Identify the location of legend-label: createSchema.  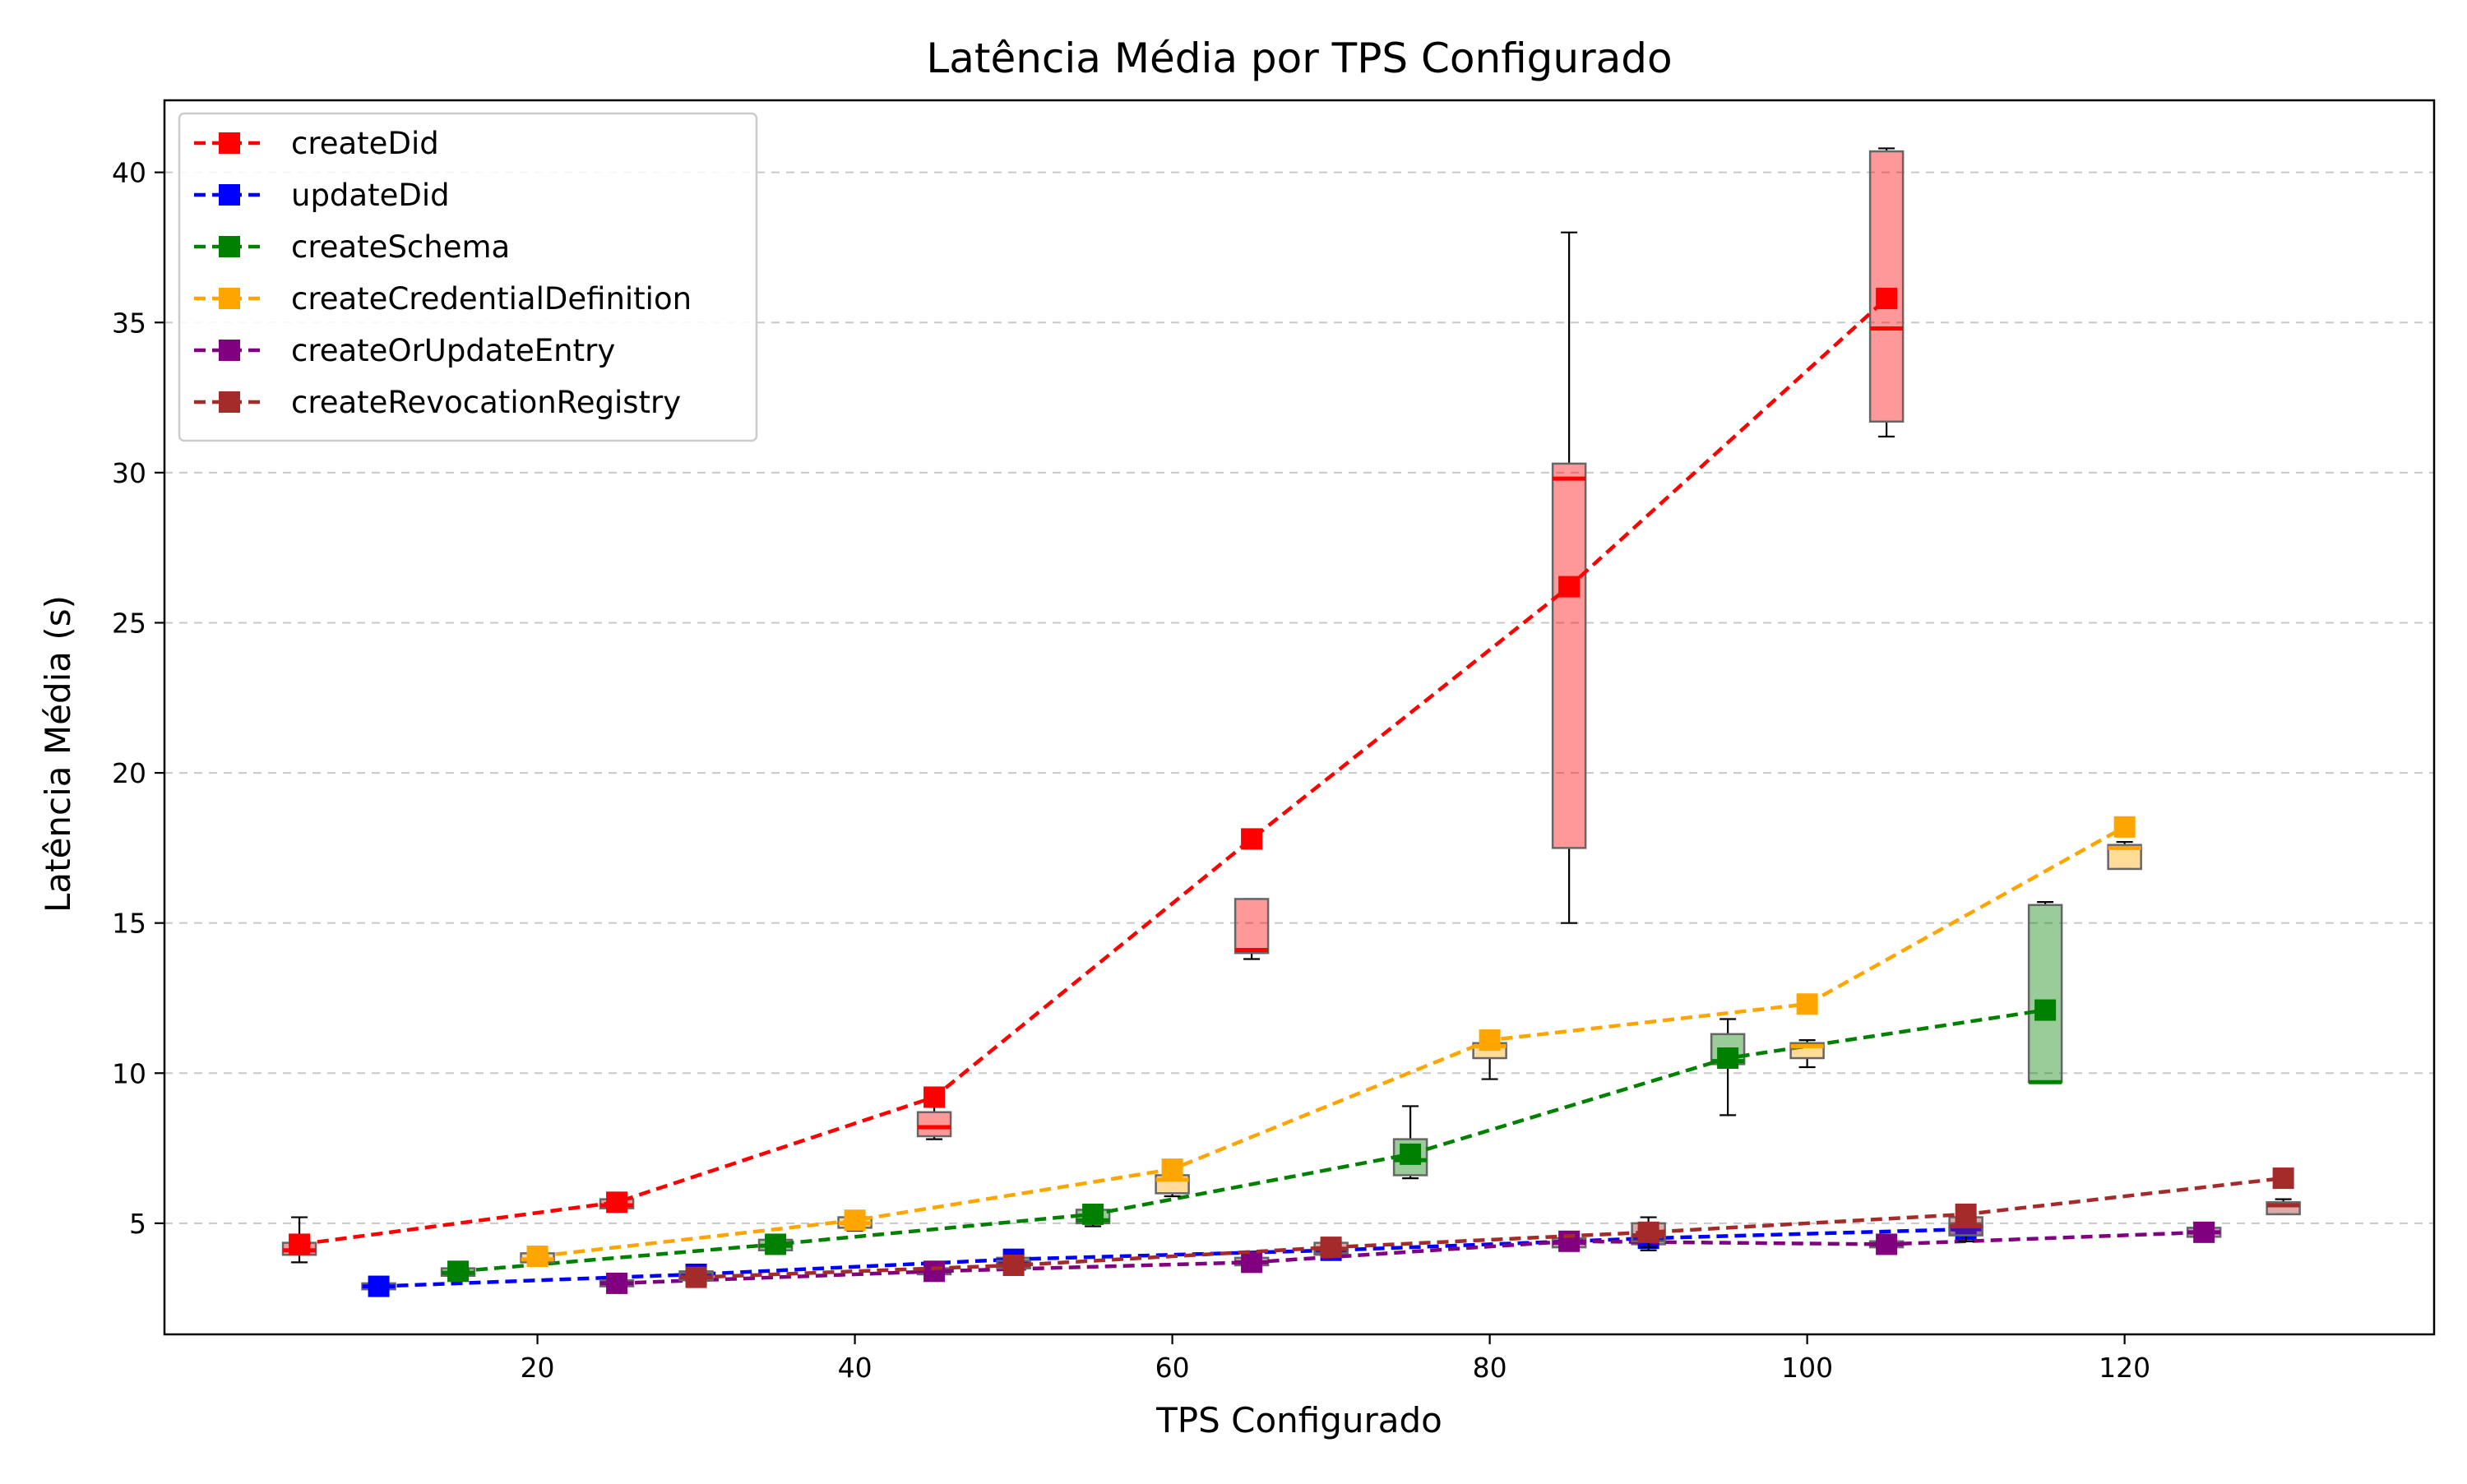
(401, 247).